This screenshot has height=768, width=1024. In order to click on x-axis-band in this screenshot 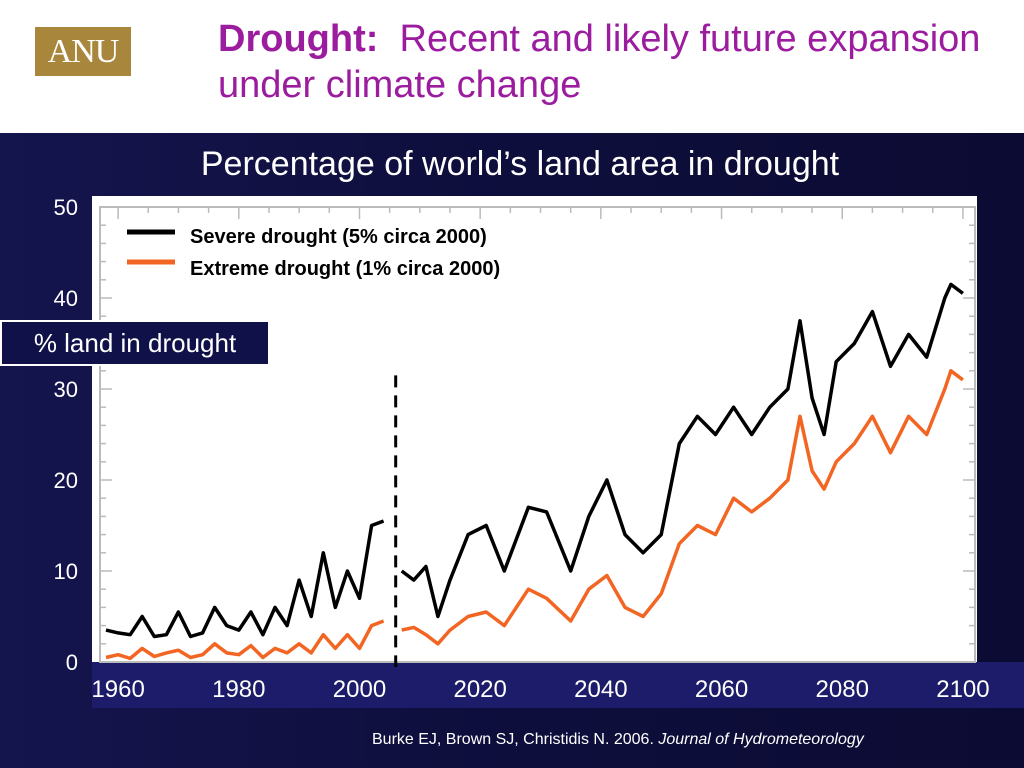, I will do `click(558, 685)`.